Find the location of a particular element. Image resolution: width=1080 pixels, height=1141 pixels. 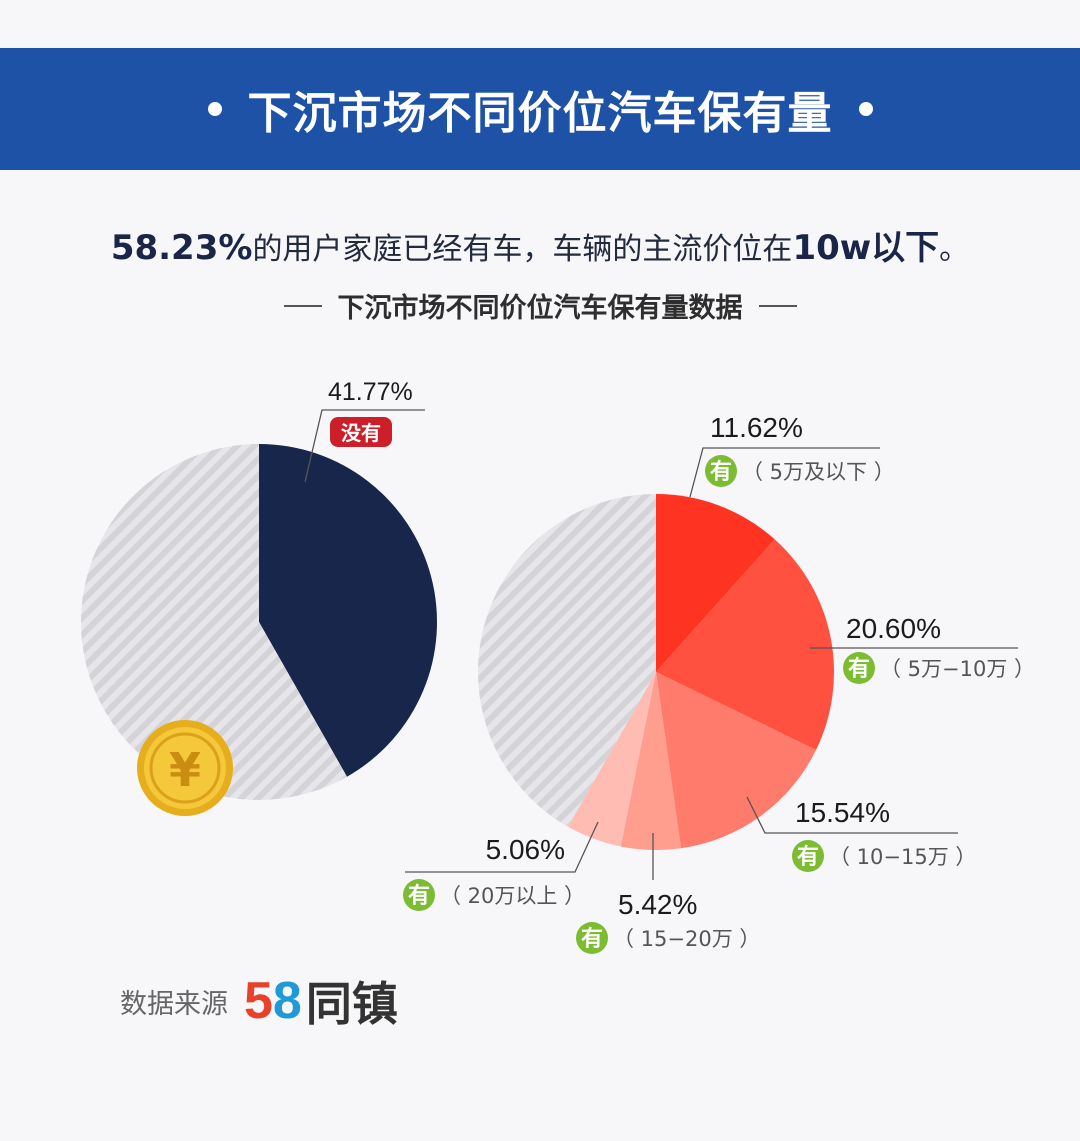

logo-digit-5: 5 is located at coordinates (258, 1001).